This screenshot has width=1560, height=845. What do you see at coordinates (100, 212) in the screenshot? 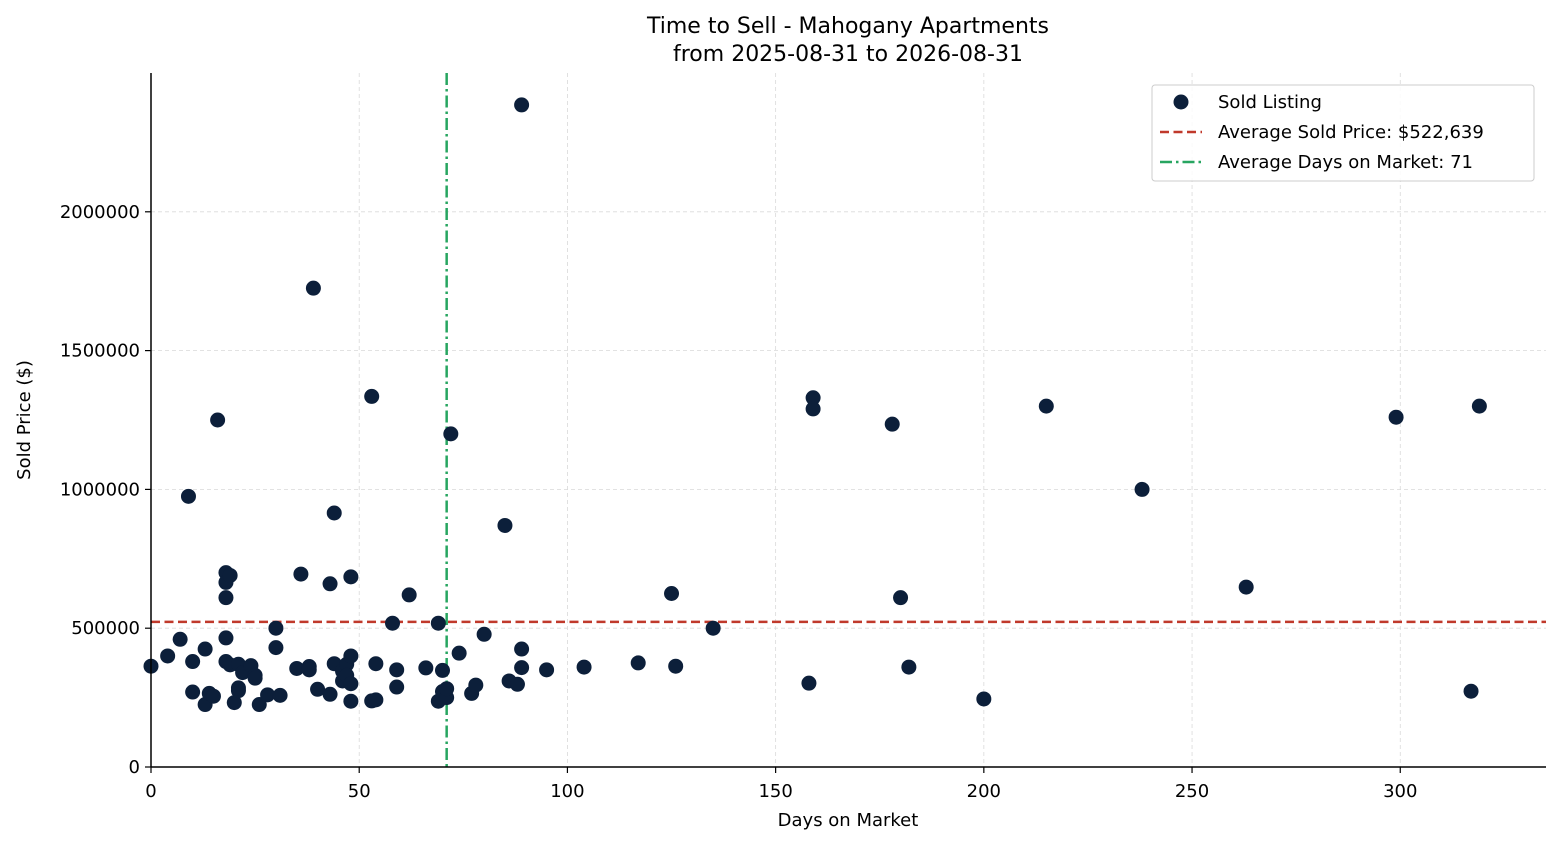
I see `y-tick-label: 2000000` at bounding box center [100, 212].